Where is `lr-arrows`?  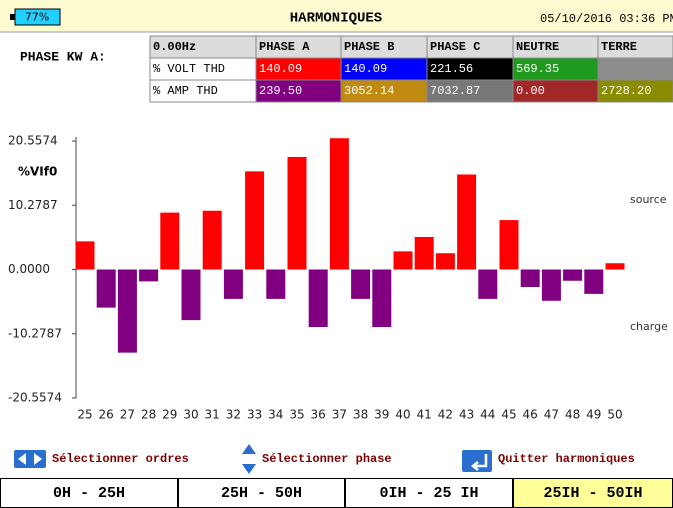 lr-arrows is located at coordinates (30, 459).